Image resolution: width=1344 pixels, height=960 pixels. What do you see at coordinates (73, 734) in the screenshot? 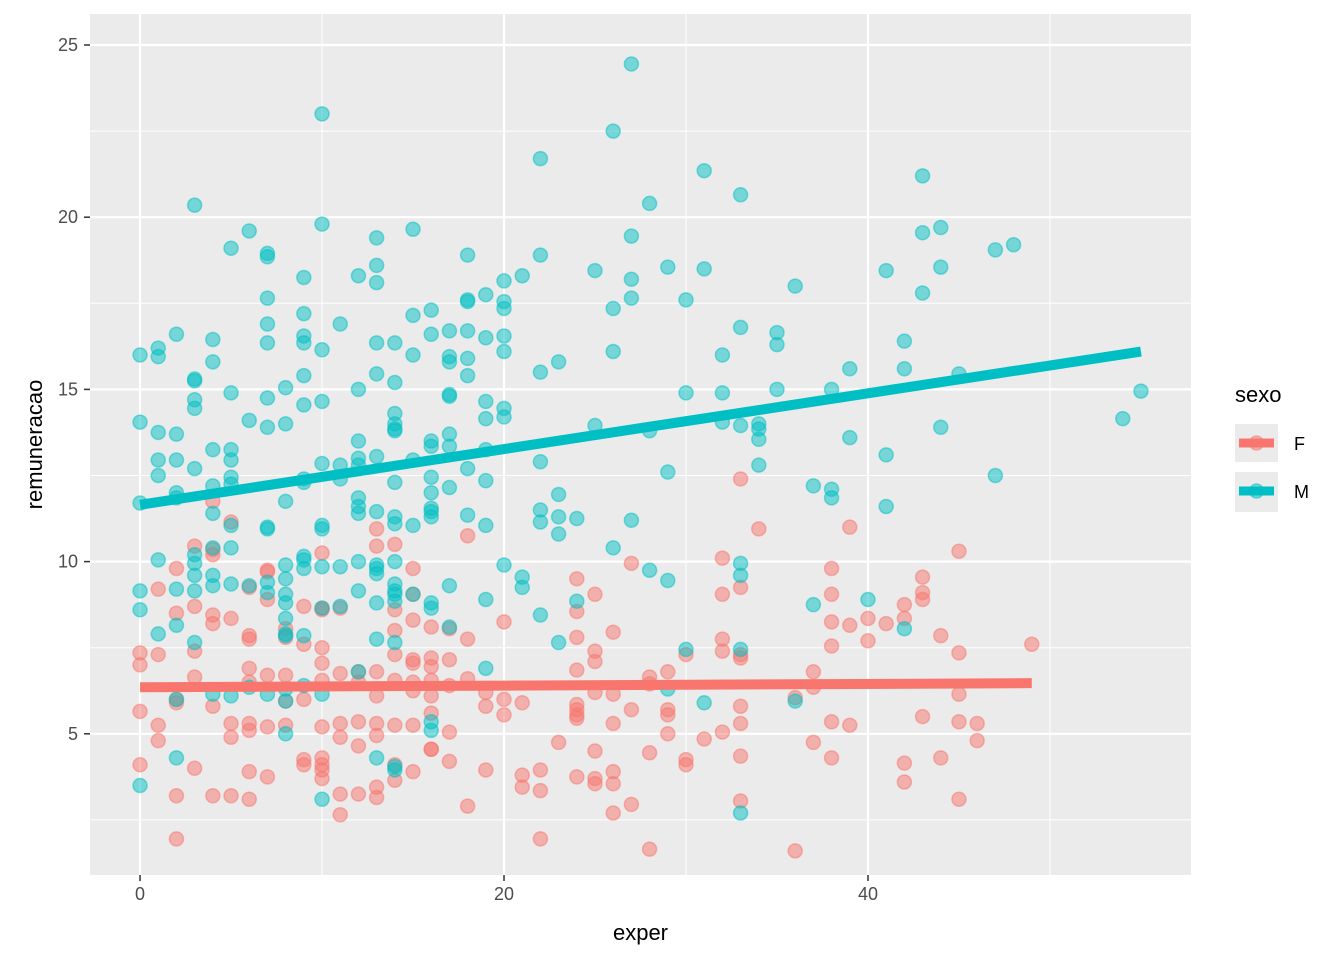
I see `y-tick-label-0: 5` at bounding box center [73, 734].